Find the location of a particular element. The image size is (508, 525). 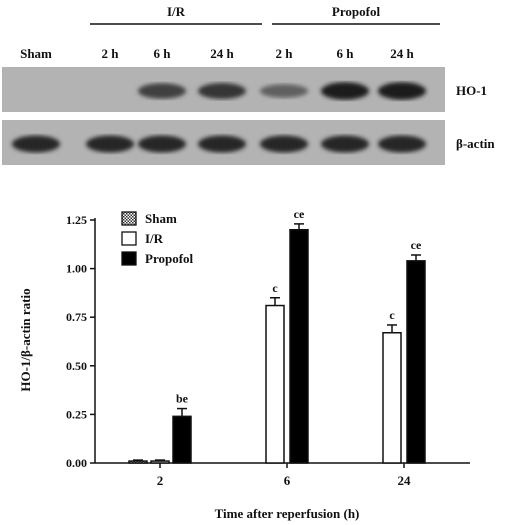

legend: Sham I/R Propofol is located at coordinates (157, 238).